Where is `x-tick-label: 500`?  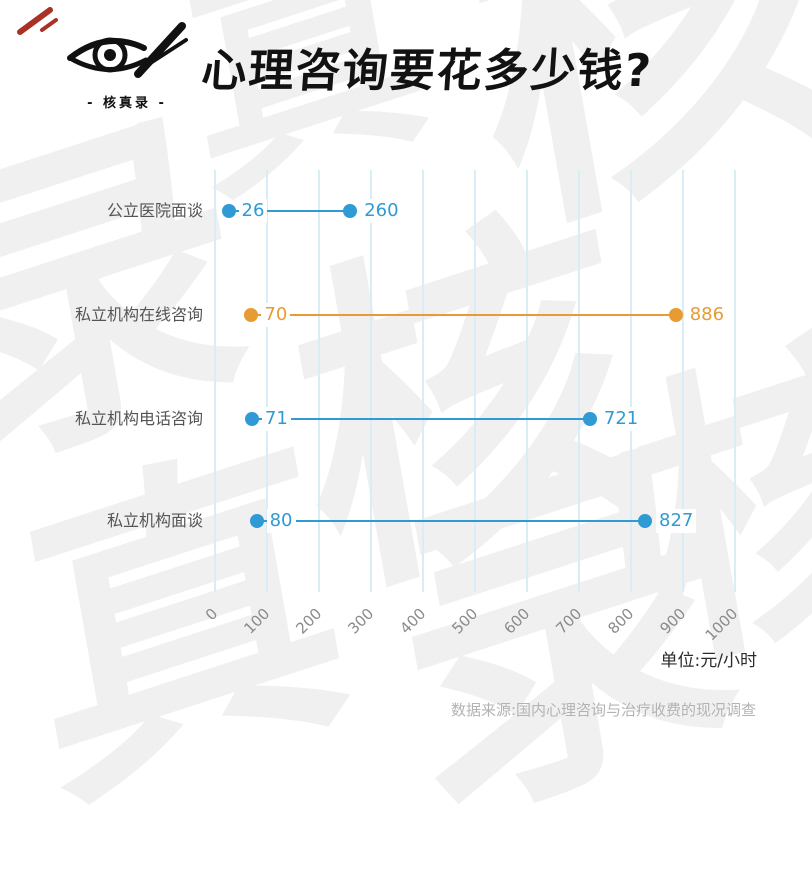 x-tick-label: 500 is located at coordinates (465, 621).